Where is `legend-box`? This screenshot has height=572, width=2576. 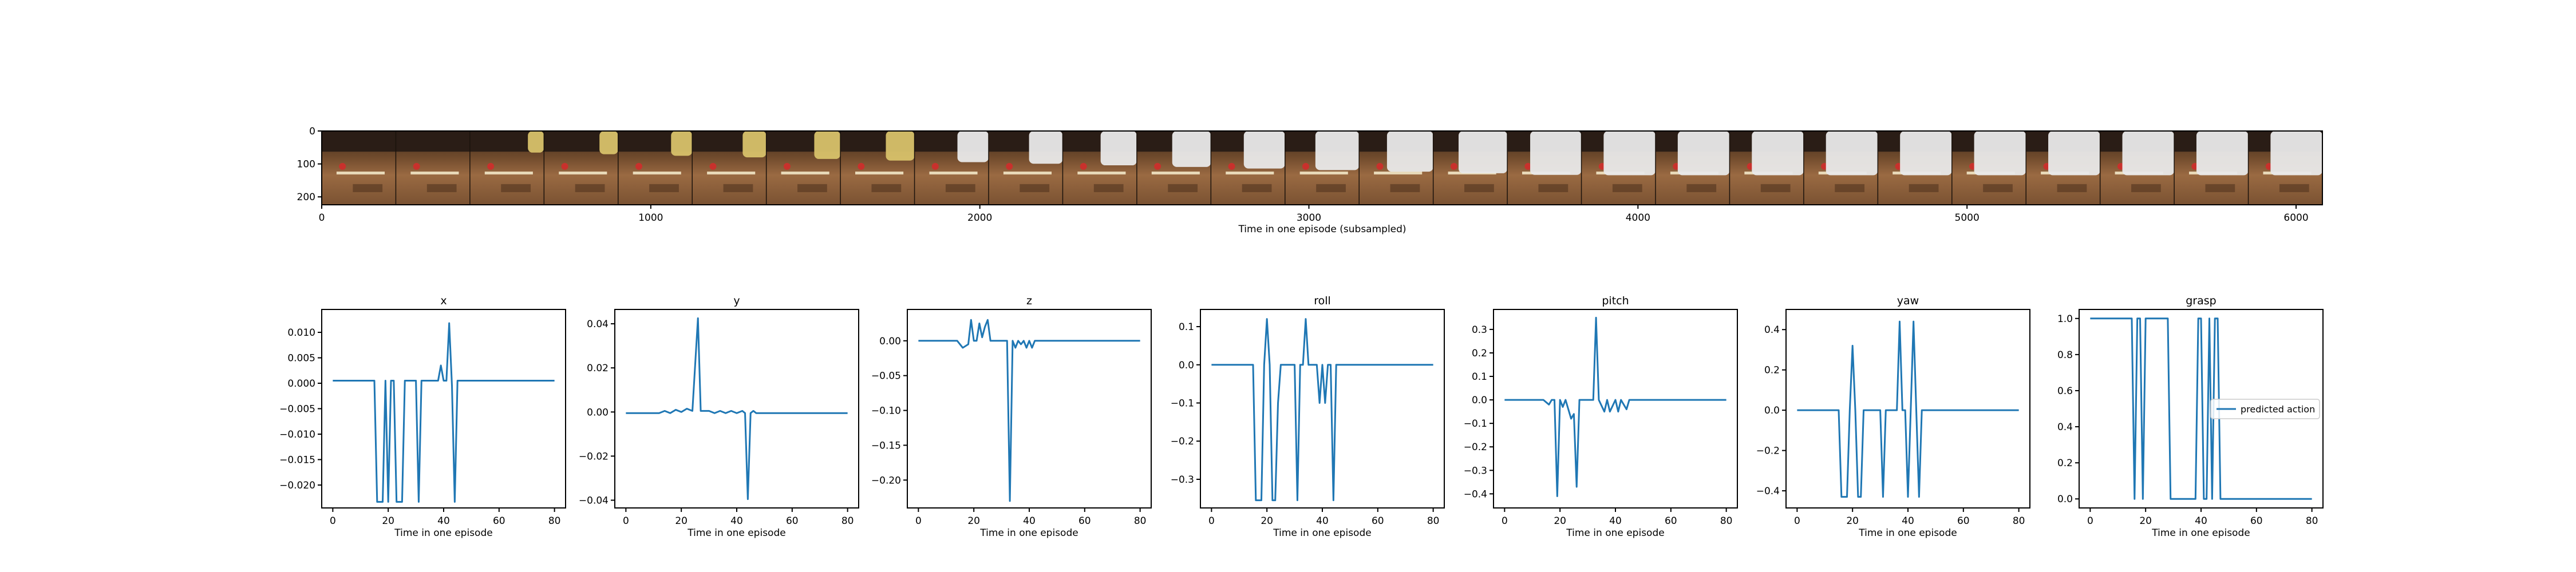
legend-box is located at coordinates (2265, 409).